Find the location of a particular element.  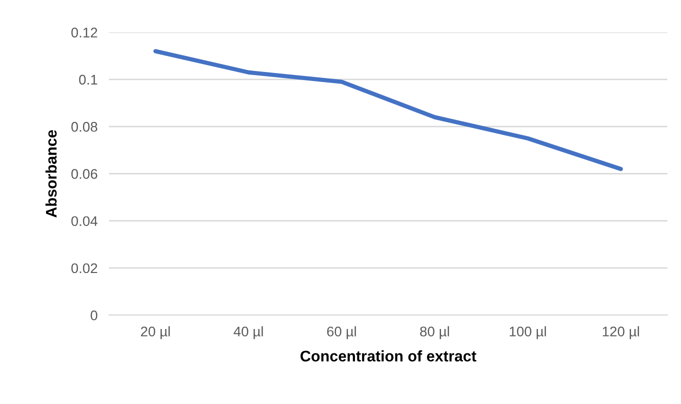

y-tick-label: 0.04 is located at coordinates (84, 221).